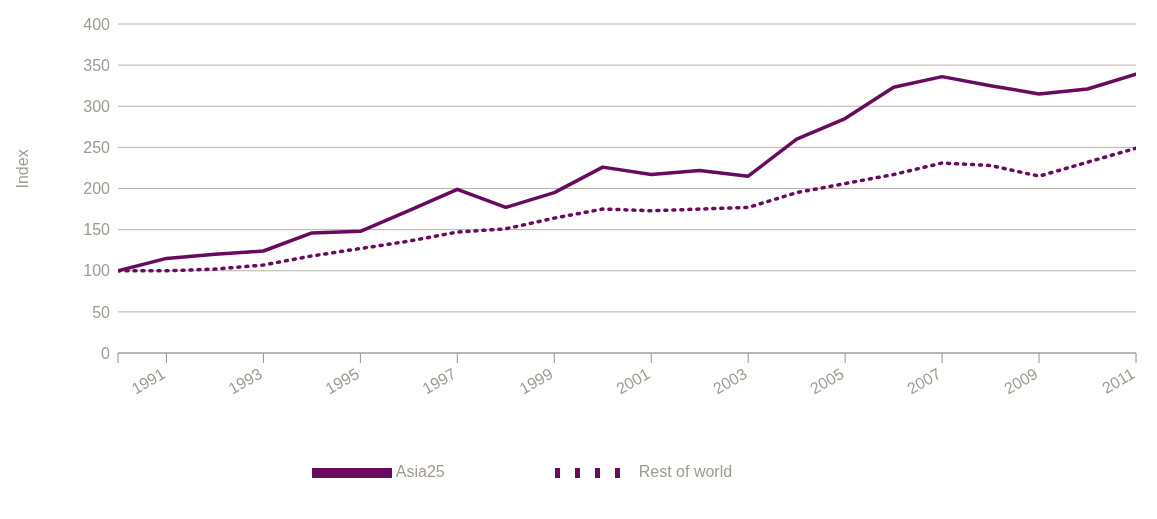 The width and height of the screenshot is (1157, 519). Describe the element at coordinates (97, 106) in the screenshot. I see `y-tick-label: 300` at that location.